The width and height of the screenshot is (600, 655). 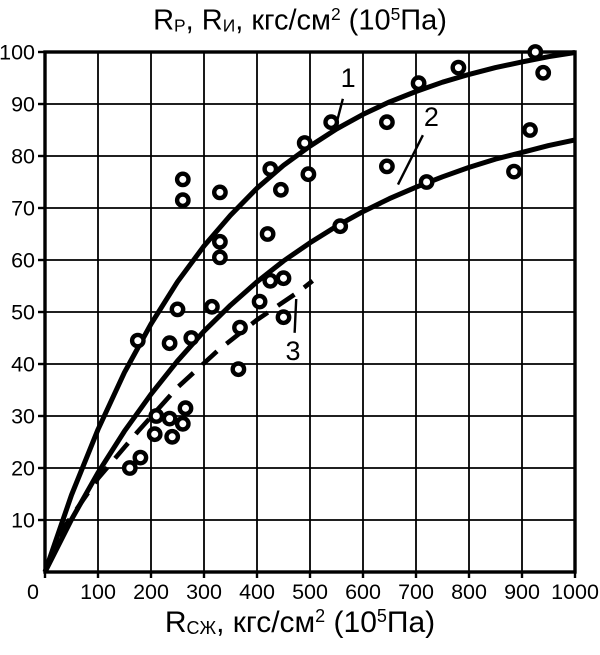 I want to click on chart-title-segment-4: , кгс/см, so click(x=283, y=20).